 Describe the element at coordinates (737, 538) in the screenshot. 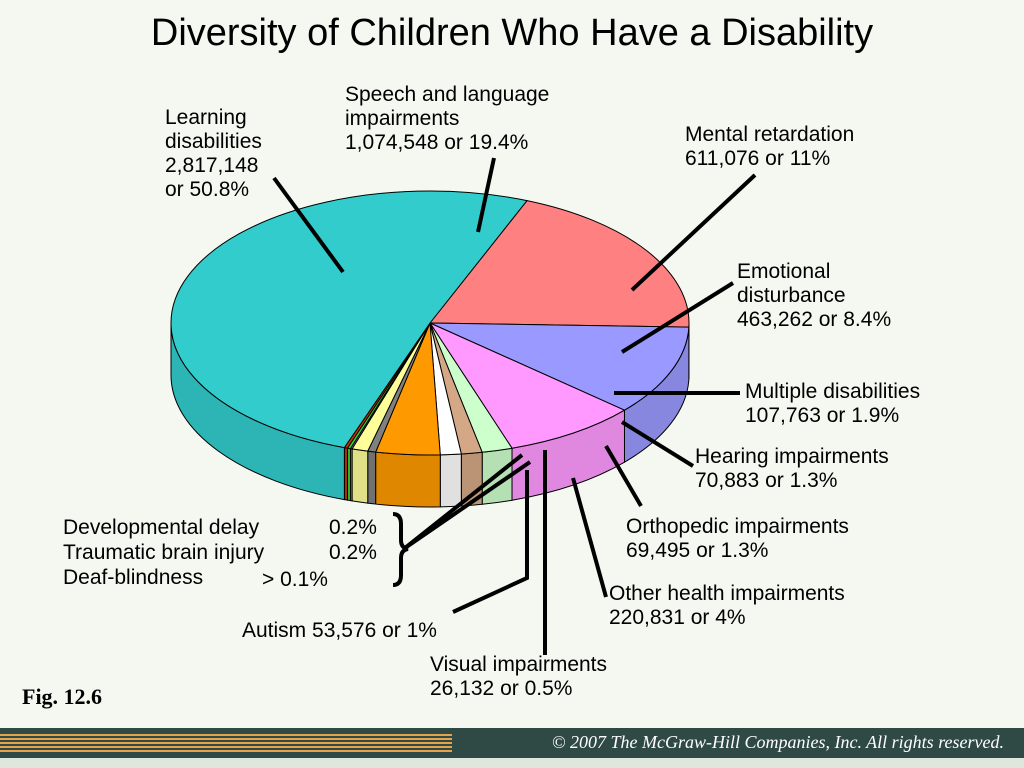

I see `label-ortho: Orthopedic impairments 69,495 or 1.3%` at that location.